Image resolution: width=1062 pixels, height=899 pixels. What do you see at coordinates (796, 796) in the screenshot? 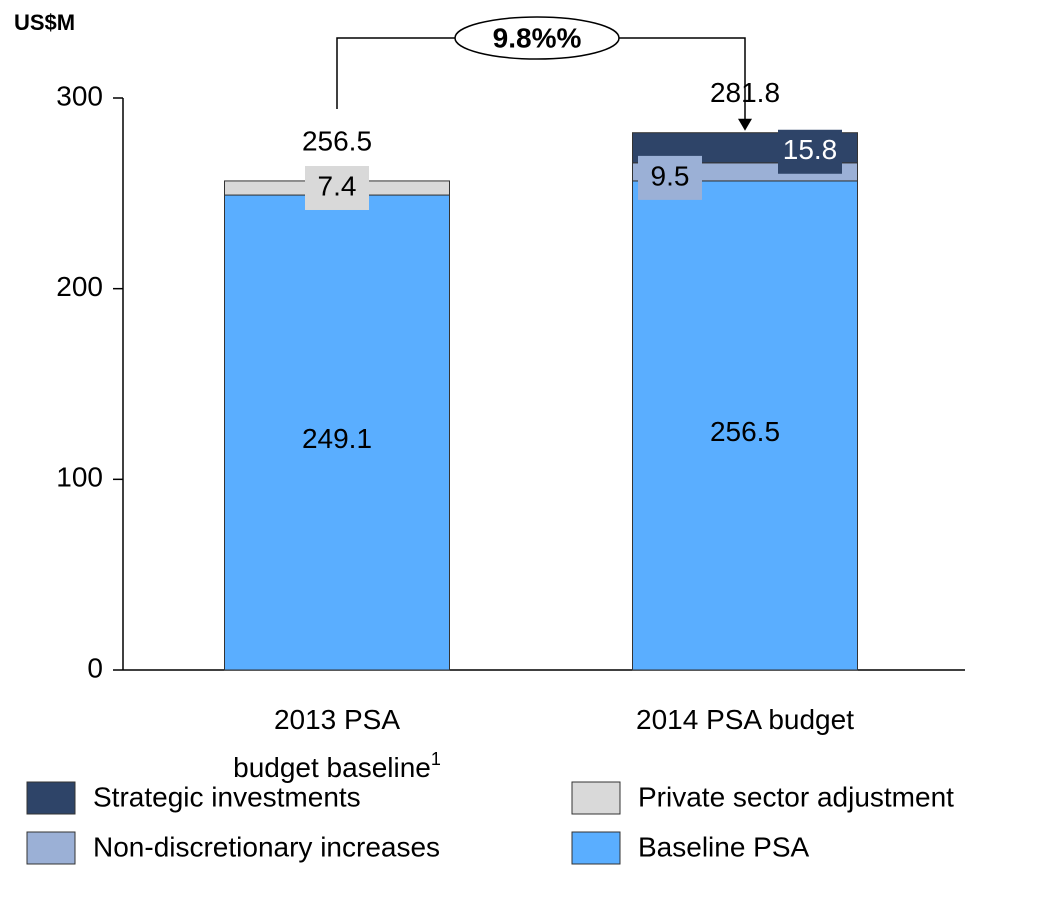
I see `legend-label: Private sector adjustment` at bounding box center [796, 796].